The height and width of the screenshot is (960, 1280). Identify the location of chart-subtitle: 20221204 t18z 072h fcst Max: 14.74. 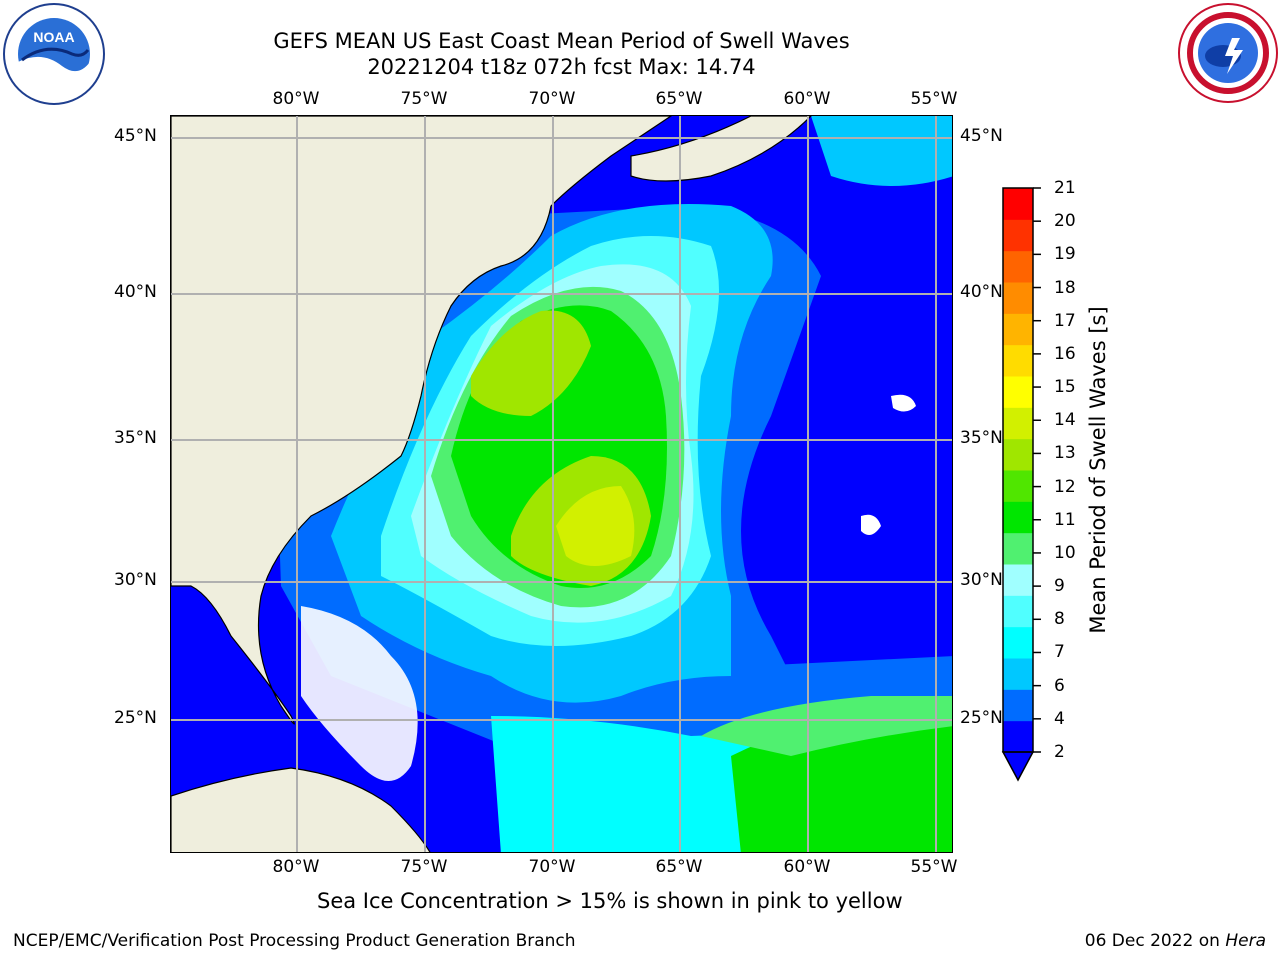
(561, 67).